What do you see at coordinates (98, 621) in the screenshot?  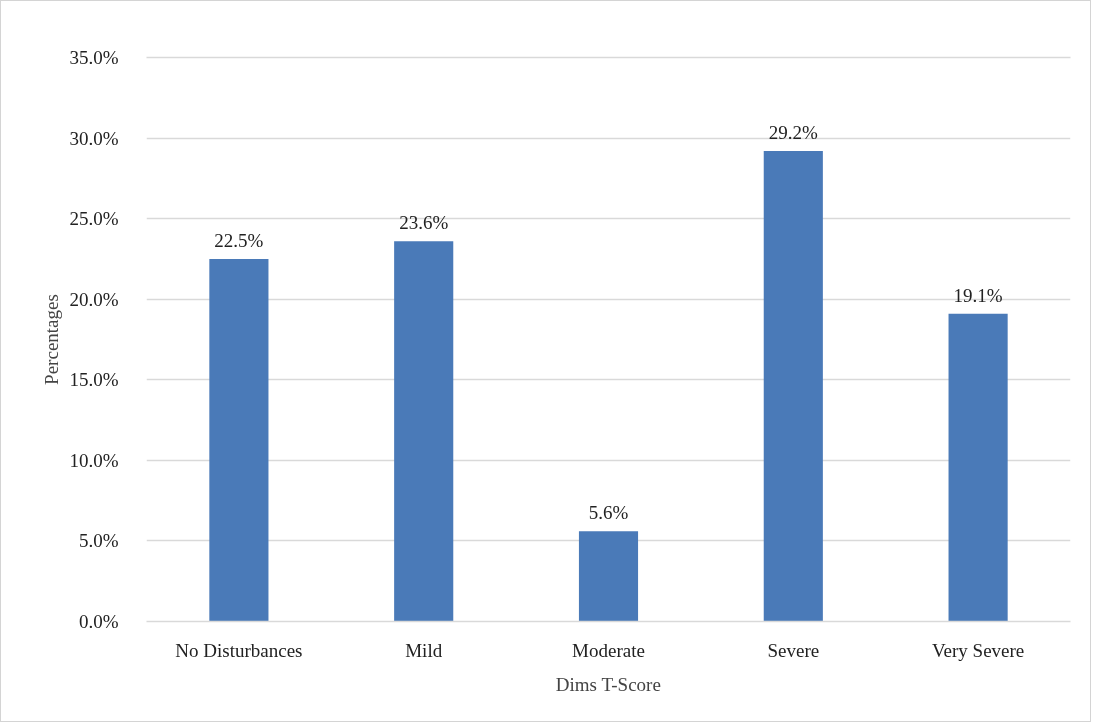 I see `y-tick-label: 0.0%` at bounding box center [98, 621].